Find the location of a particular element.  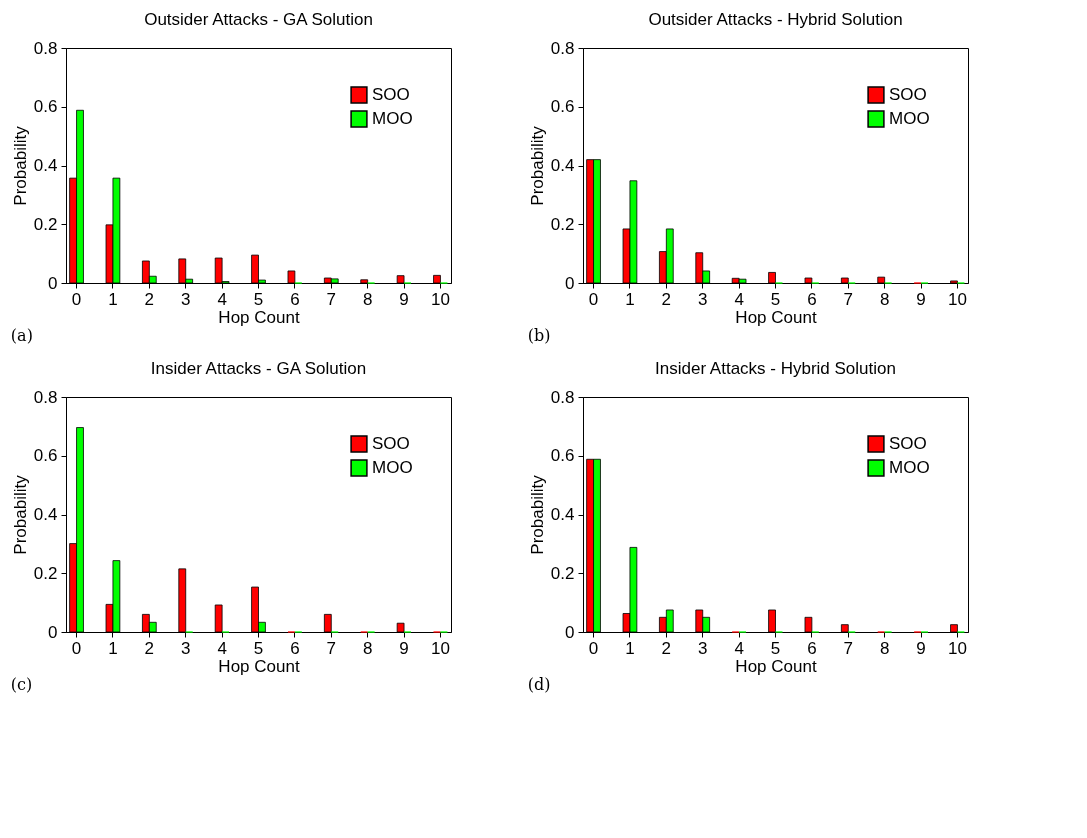

chart-title: Insider Attacks - GA Solution is located at coordinates (258, 368).